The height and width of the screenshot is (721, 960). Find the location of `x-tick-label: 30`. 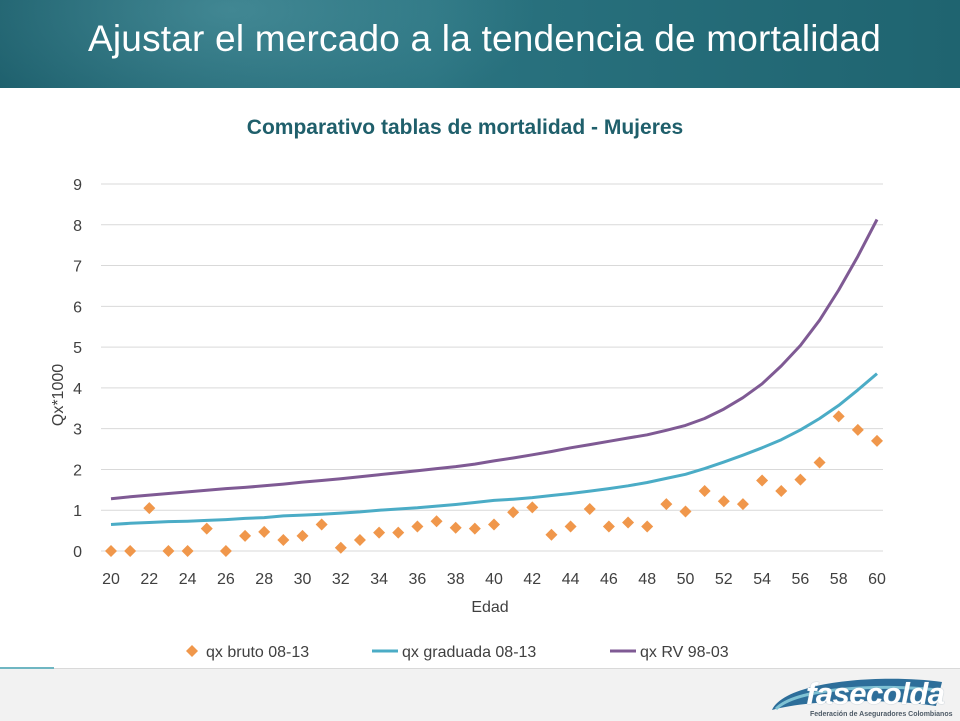

x-tick-label: 30 is located at coordinates (303, 579).